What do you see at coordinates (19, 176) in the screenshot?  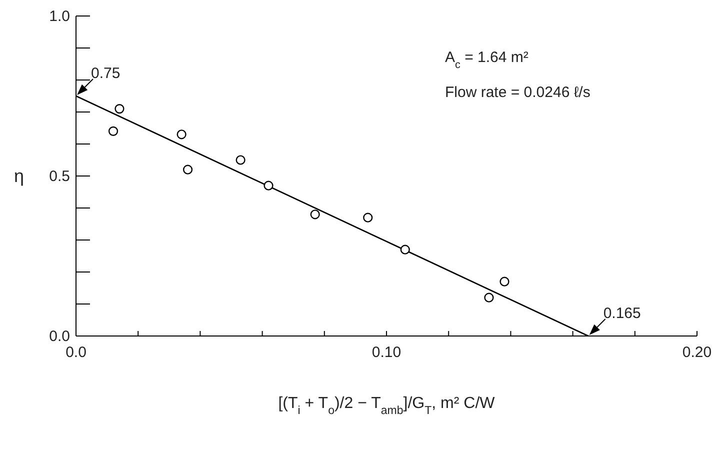 I see `y-axis-title: η` at bounding box center [19, 176].